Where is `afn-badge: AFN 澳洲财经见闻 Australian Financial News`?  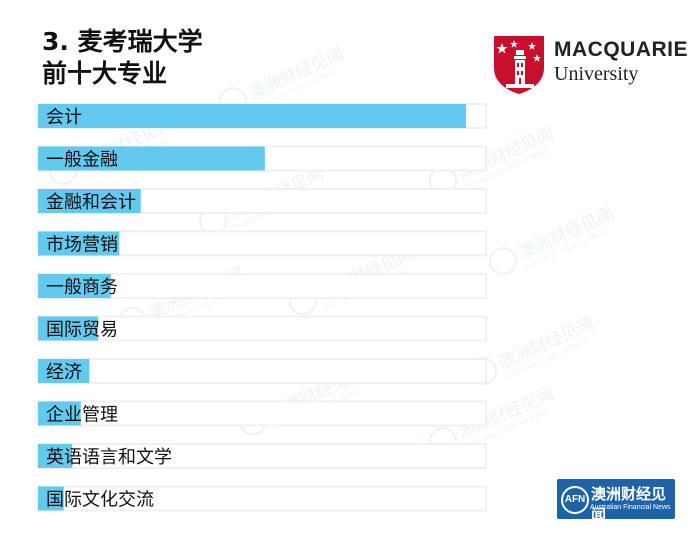 afn-badge: AFN 澳洲财经见闻 Australian Financial News is located at coordinates (616, 501).